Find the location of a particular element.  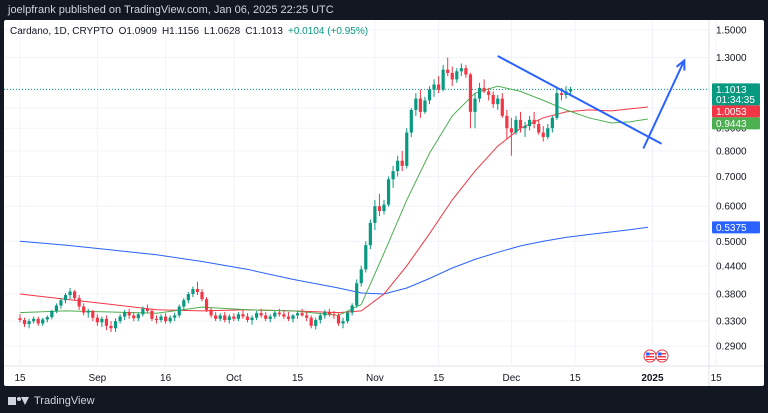

y-tick-label: 1.5000 is located at coordinates (731, 31).